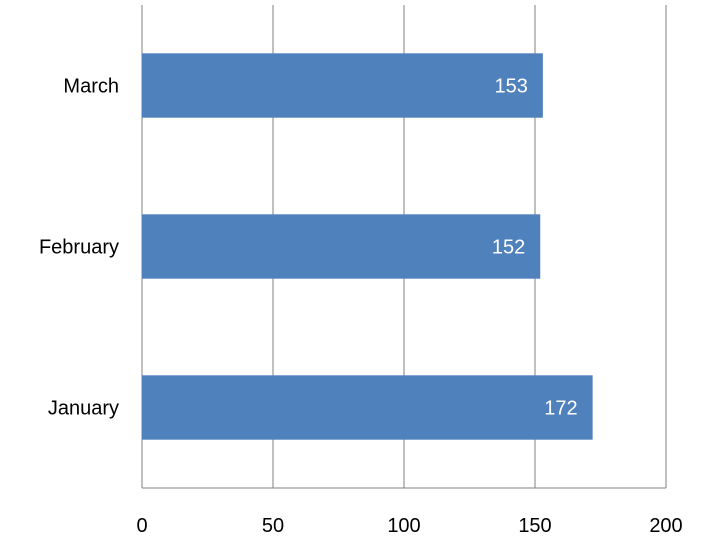 This screenshot has width=702, height=543. What do you see at coordinates (560, 409) in the screenshot?
I see `data-label-january: 172` at bounding box center [560, 409].